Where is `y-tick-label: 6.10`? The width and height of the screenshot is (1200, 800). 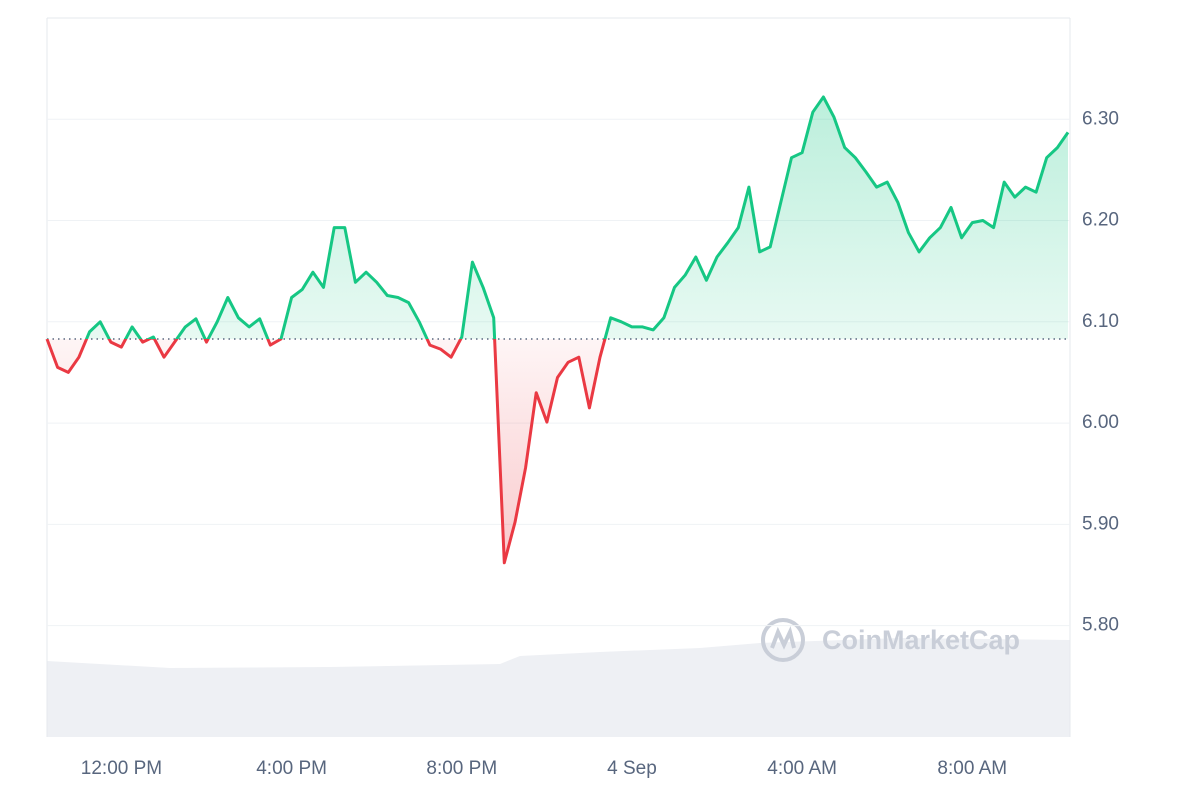
y-tick-label: 6.10 is located at coordinates (1100, 321).